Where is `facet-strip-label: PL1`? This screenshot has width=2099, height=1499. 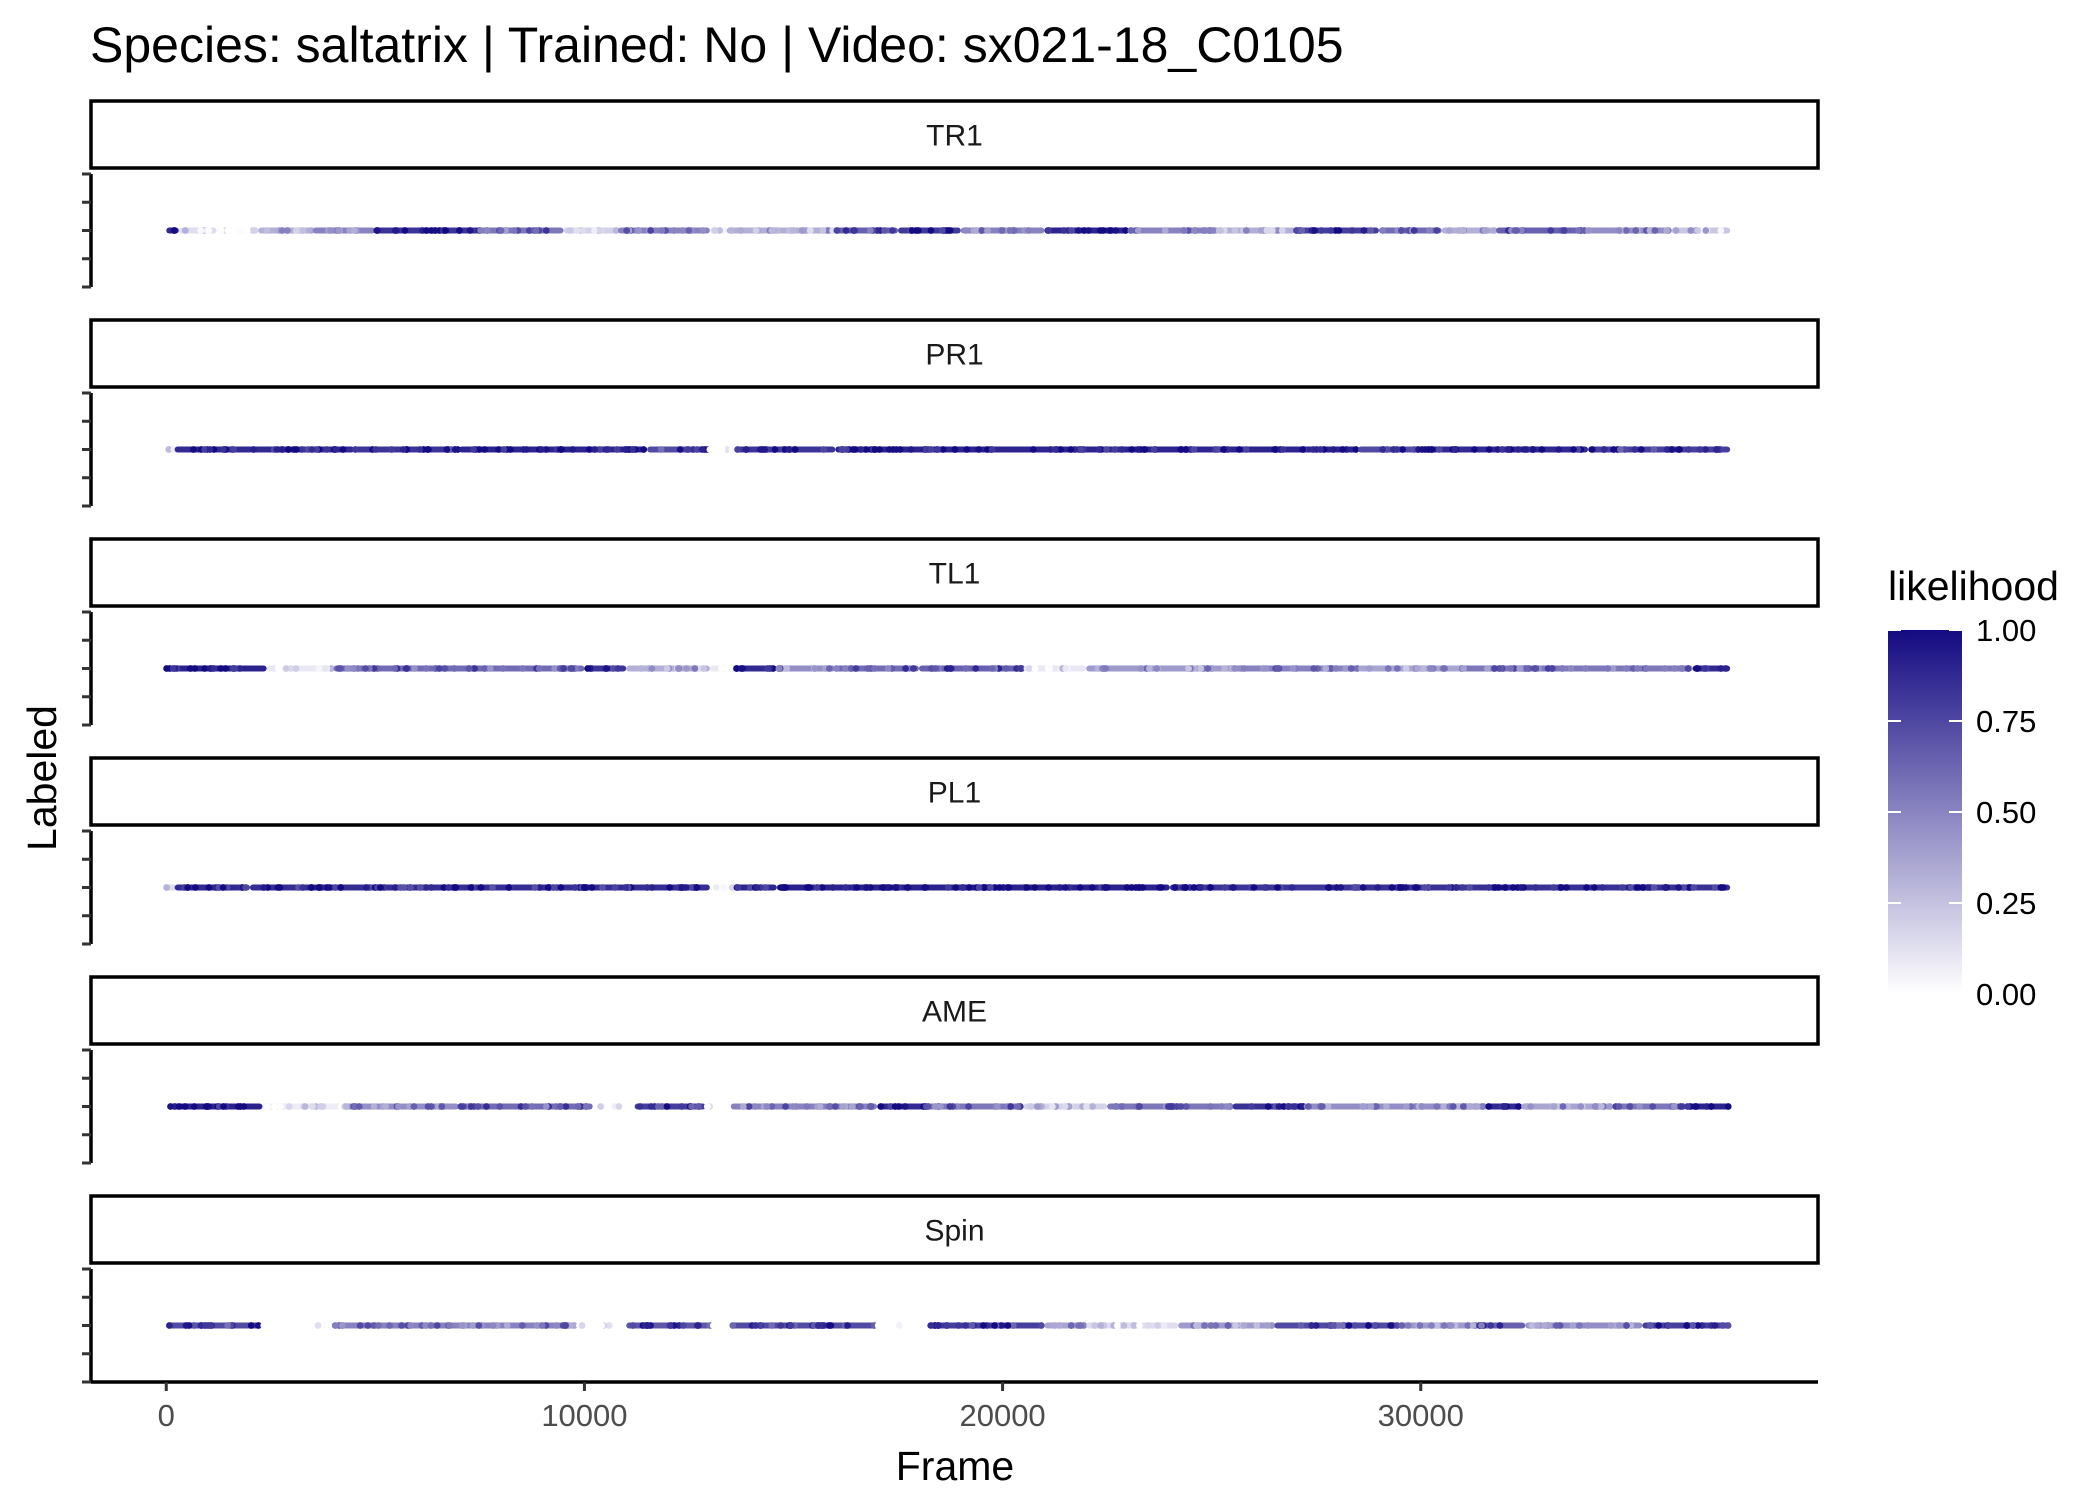
facet-strip-label: PL1 is located at coordinates (954, 793).